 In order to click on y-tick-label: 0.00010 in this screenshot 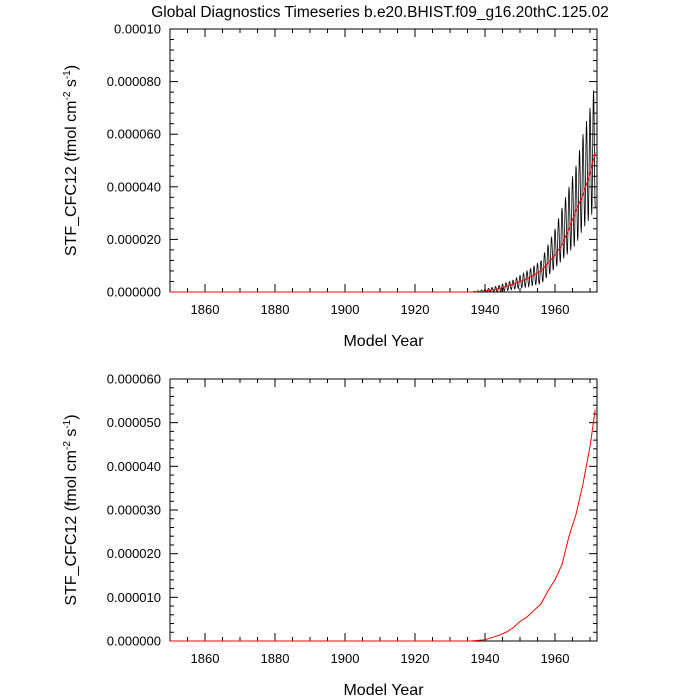, I will do `click(137, 29)`.